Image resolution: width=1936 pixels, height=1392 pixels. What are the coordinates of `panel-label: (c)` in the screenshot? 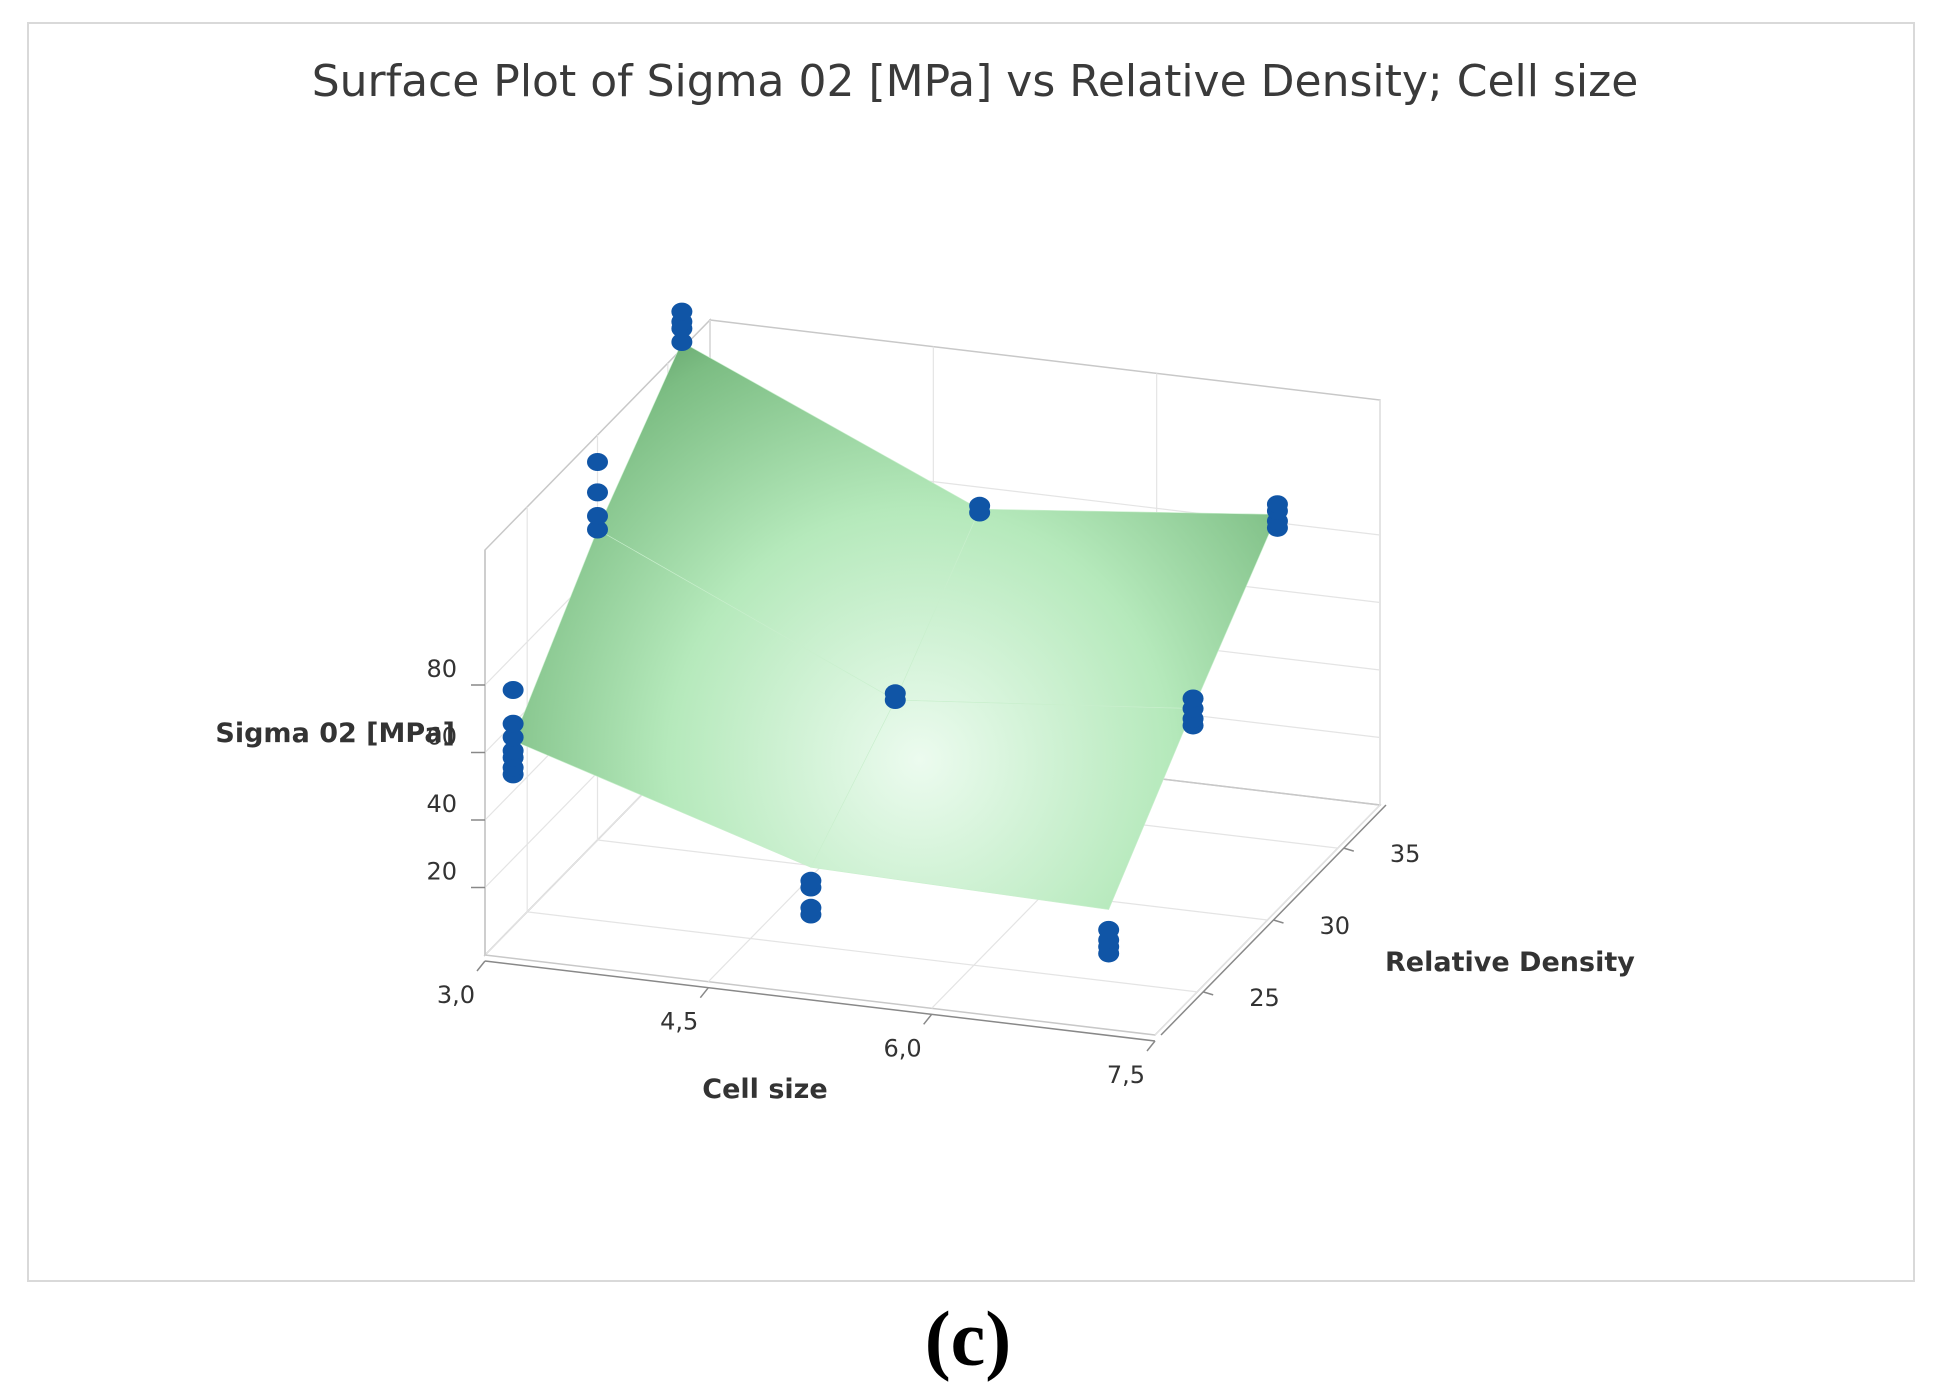 It's located at (968, 1338).